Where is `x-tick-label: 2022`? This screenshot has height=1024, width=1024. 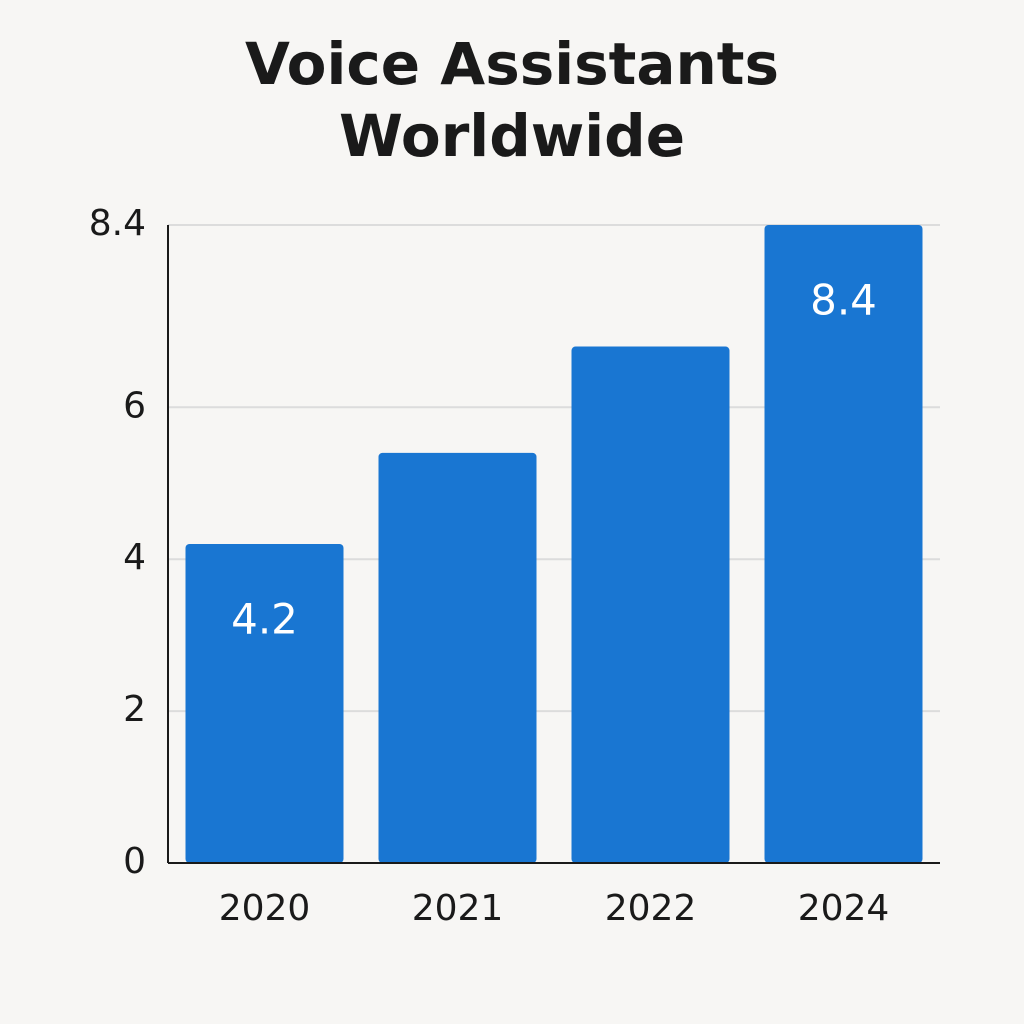
x-tick-label: 2022 is located at coordinates (651, 908).